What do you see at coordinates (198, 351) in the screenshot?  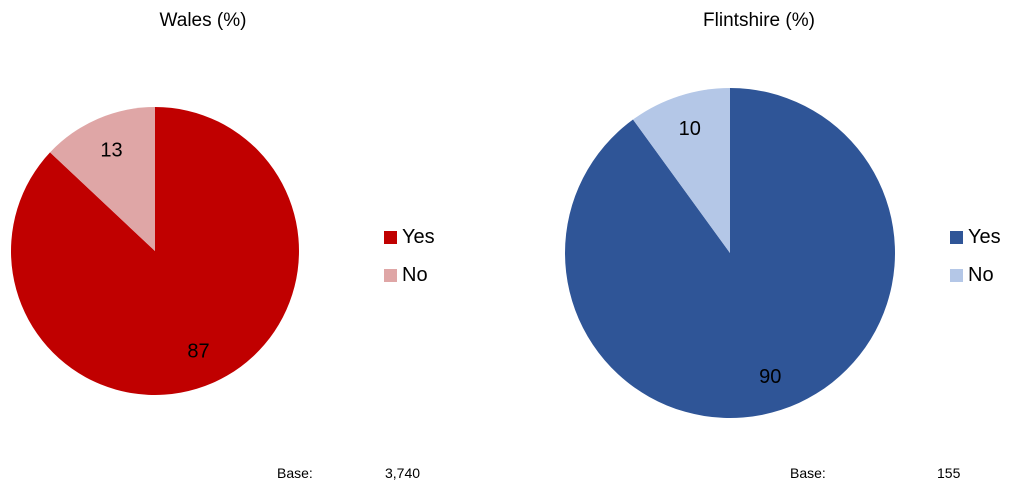 I see `data-label-yes: 87` at bounding box center [198, 351].